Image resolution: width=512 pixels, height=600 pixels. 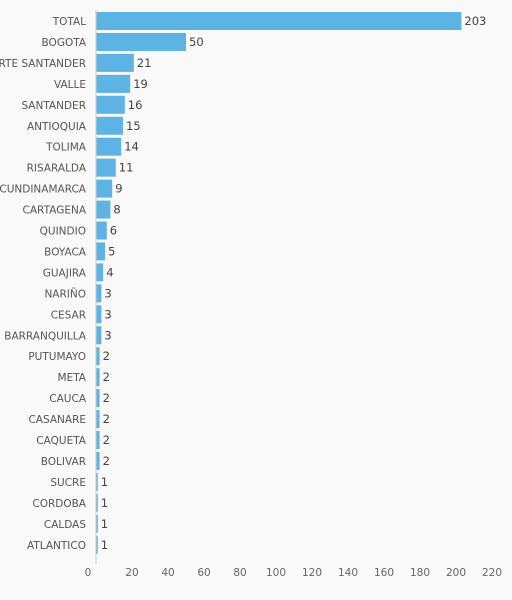 I want to click on category-label: PUTUMAYO, so click(x=57, y=357).